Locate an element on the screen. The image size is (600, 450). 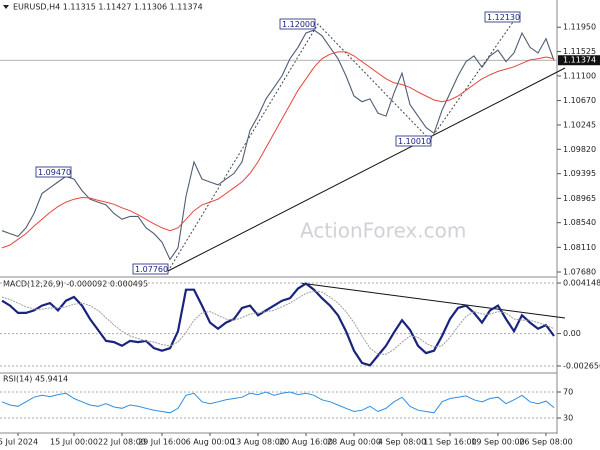
y-tick-label: 30 is located at coordinates (568, 418).